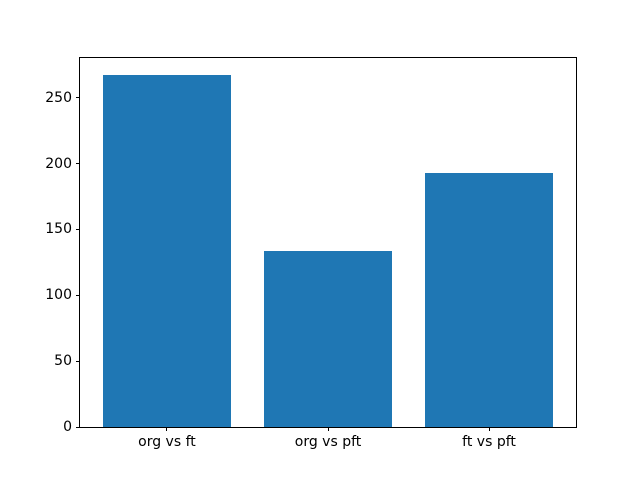 Image resolution: width=640 pixels, height=480 pixels. I want to click on x-tick-label: org vs pft, so click(328, 442).